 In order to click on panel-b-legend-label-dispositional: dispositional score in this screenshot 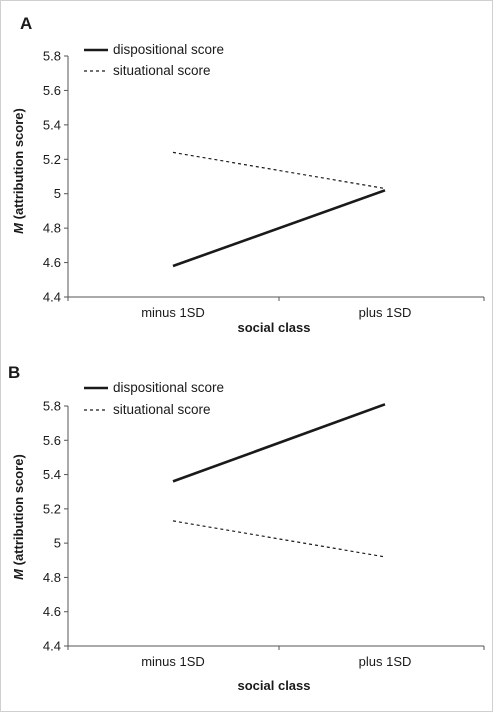, I will do `click(168, 387)`.